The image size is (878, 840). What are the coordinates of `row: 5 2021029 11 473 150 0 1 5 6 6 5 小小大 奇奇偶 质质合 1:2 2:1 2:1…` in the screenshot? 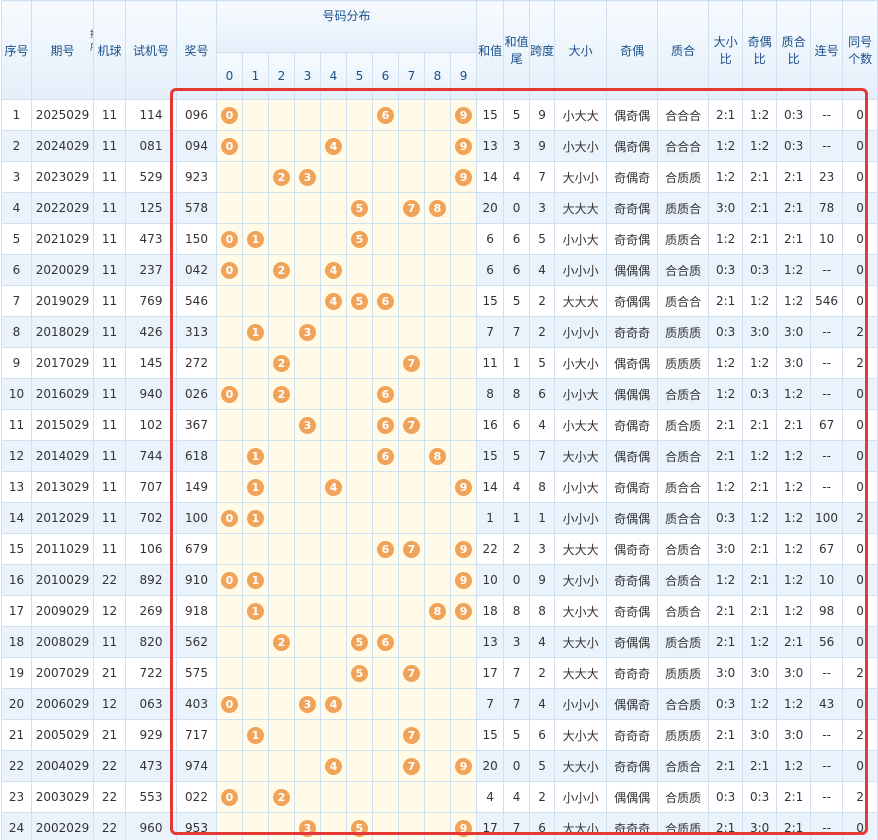 It's located at (439, 239).